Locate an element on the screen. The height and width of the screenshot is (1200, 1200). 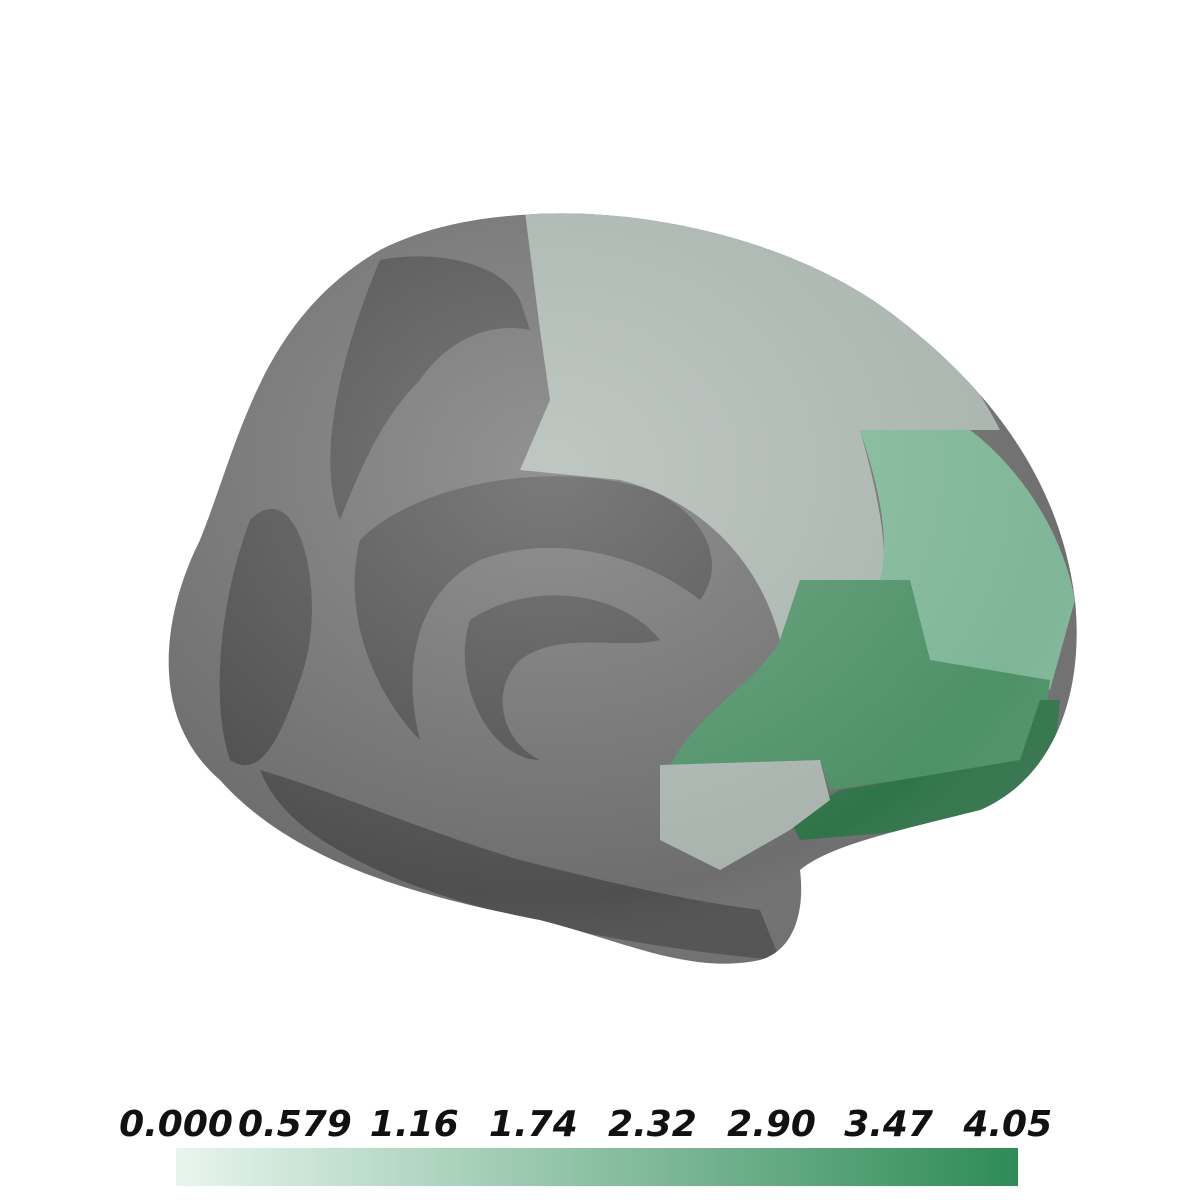
colorbar-tick-label: 0.579 is located at coordinates (295, 1124).